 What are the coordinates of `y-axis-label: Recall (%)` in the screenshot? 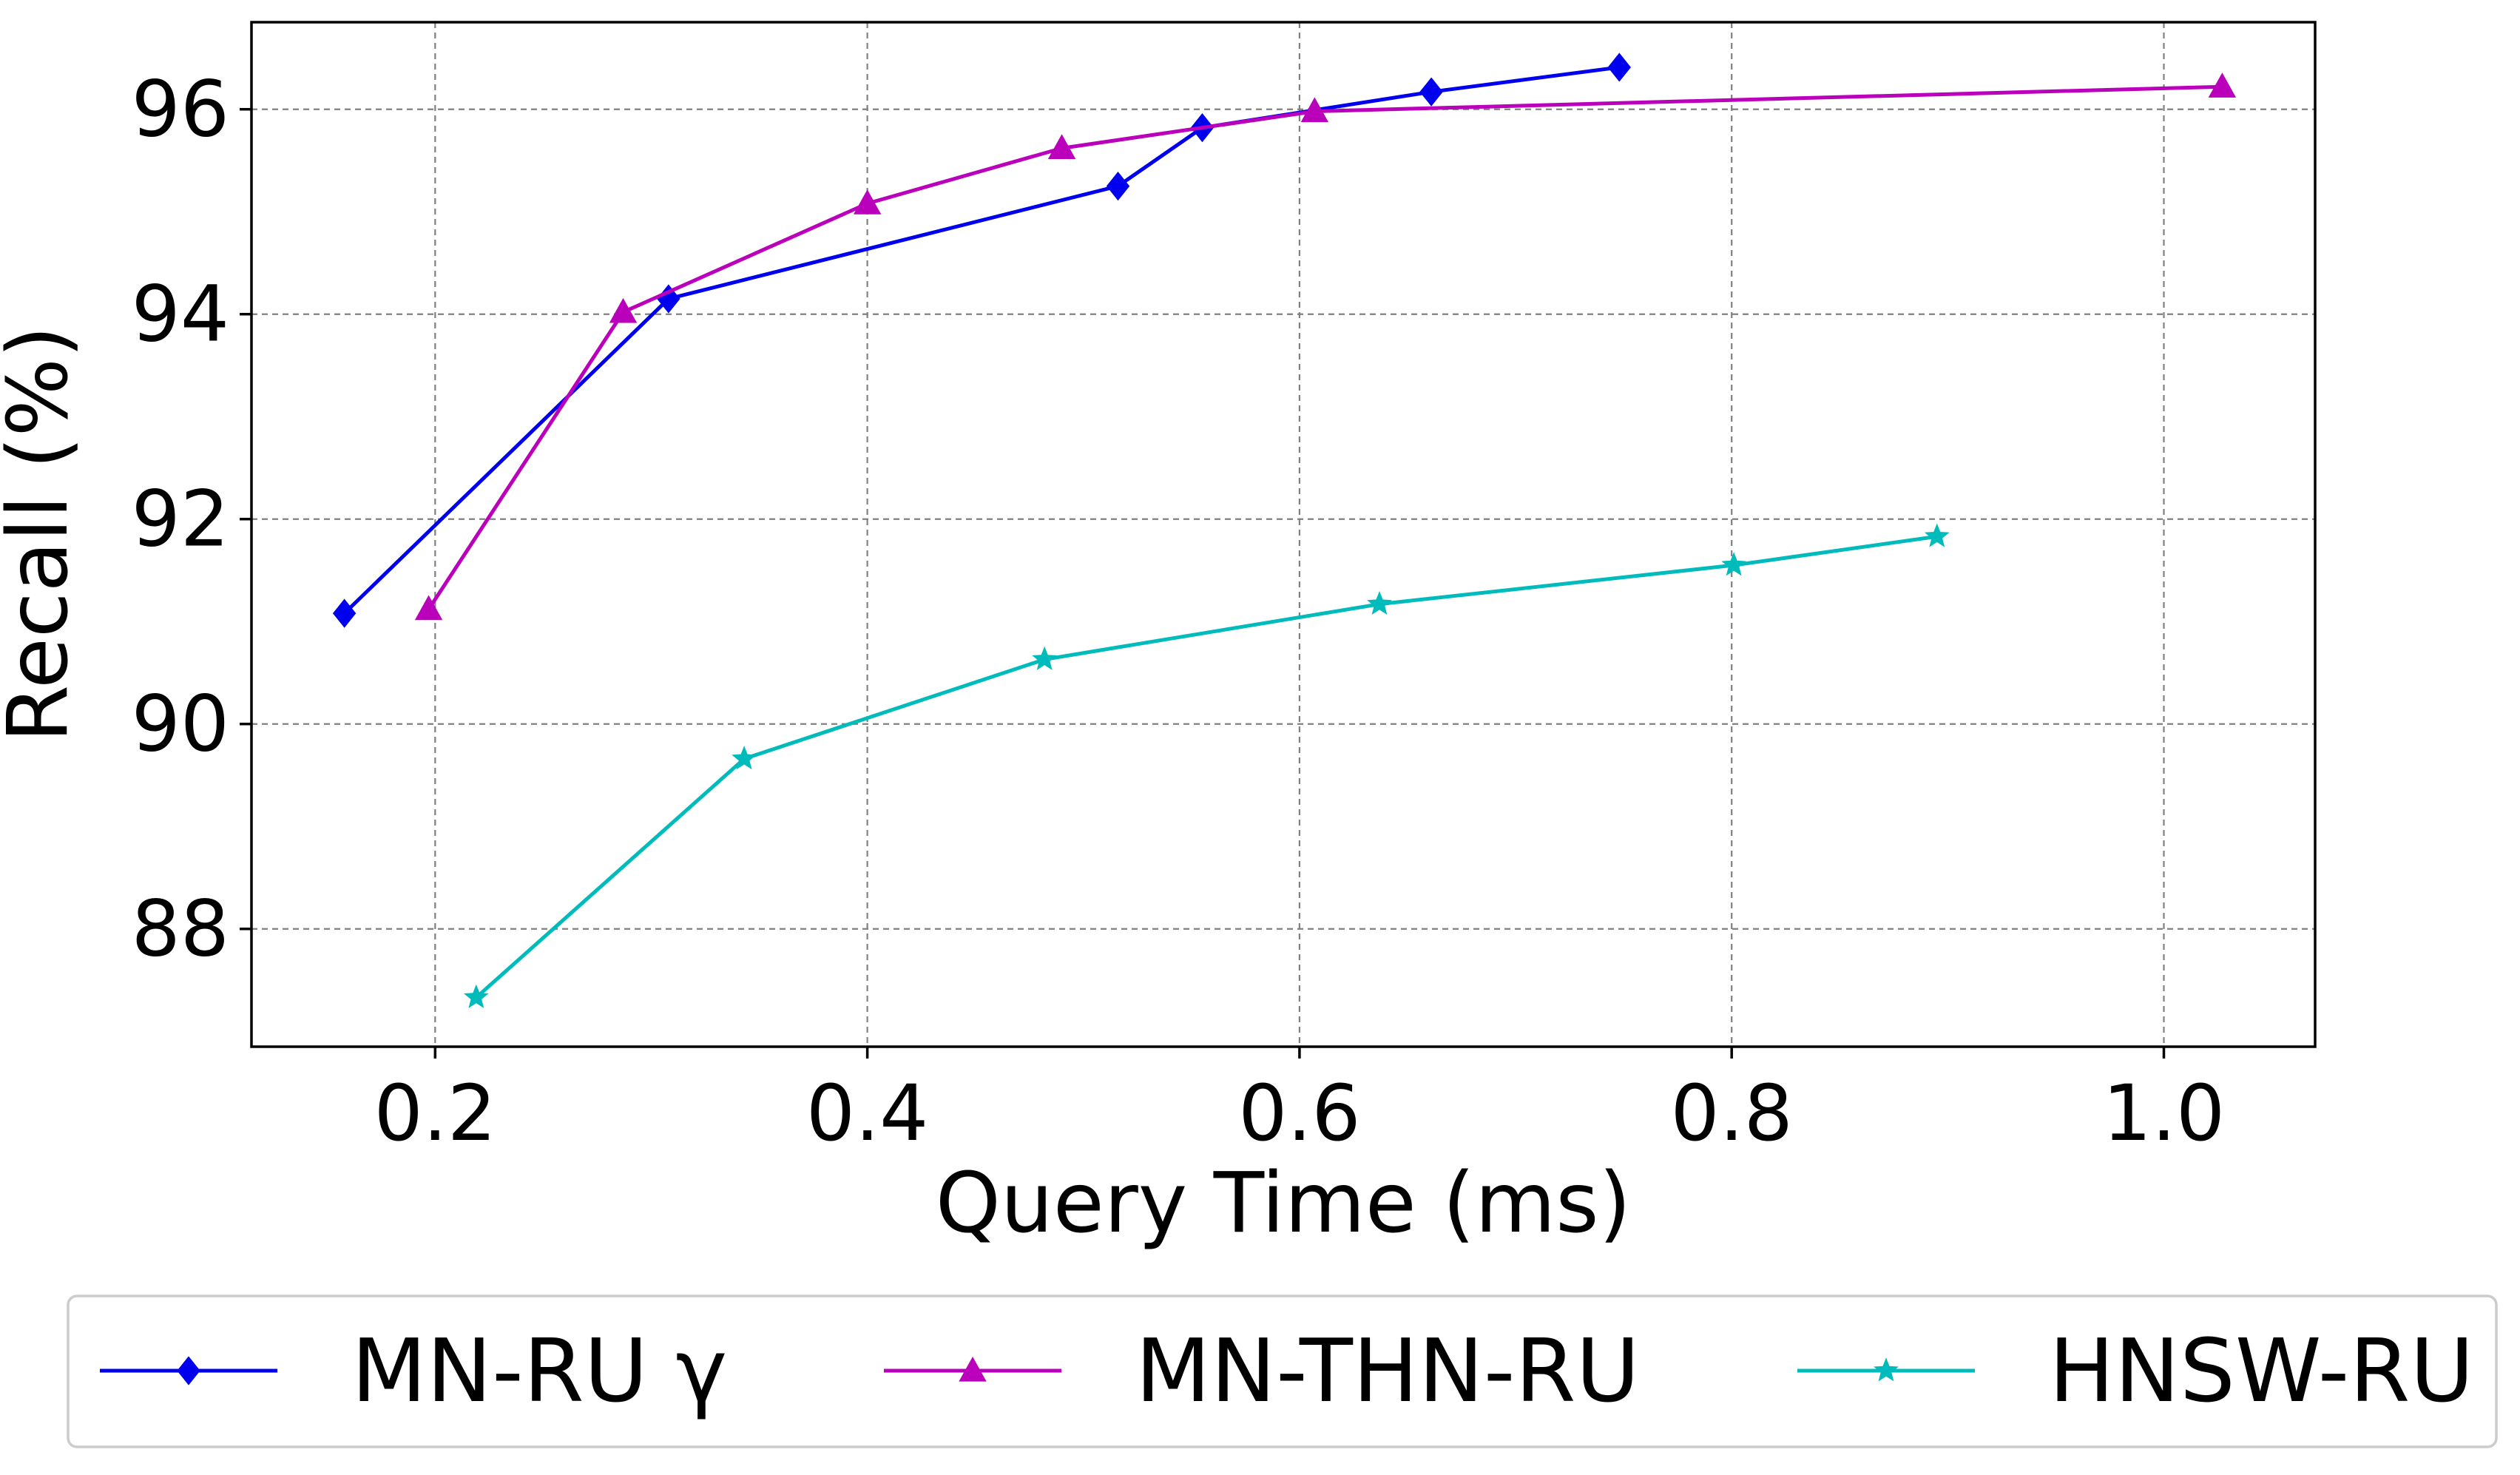 It's located at (43, 534).